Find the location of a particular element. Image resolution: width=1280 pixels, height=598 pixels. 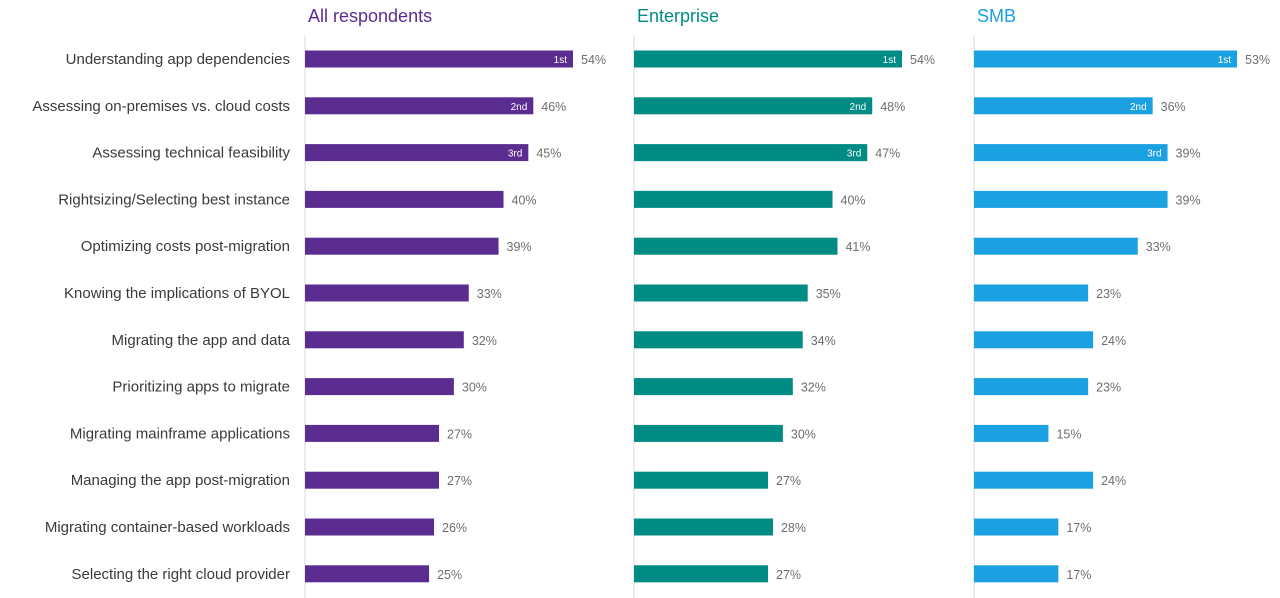

bar-enterprise-assessing-technical-feasibility is located at coordinates (751, 153).